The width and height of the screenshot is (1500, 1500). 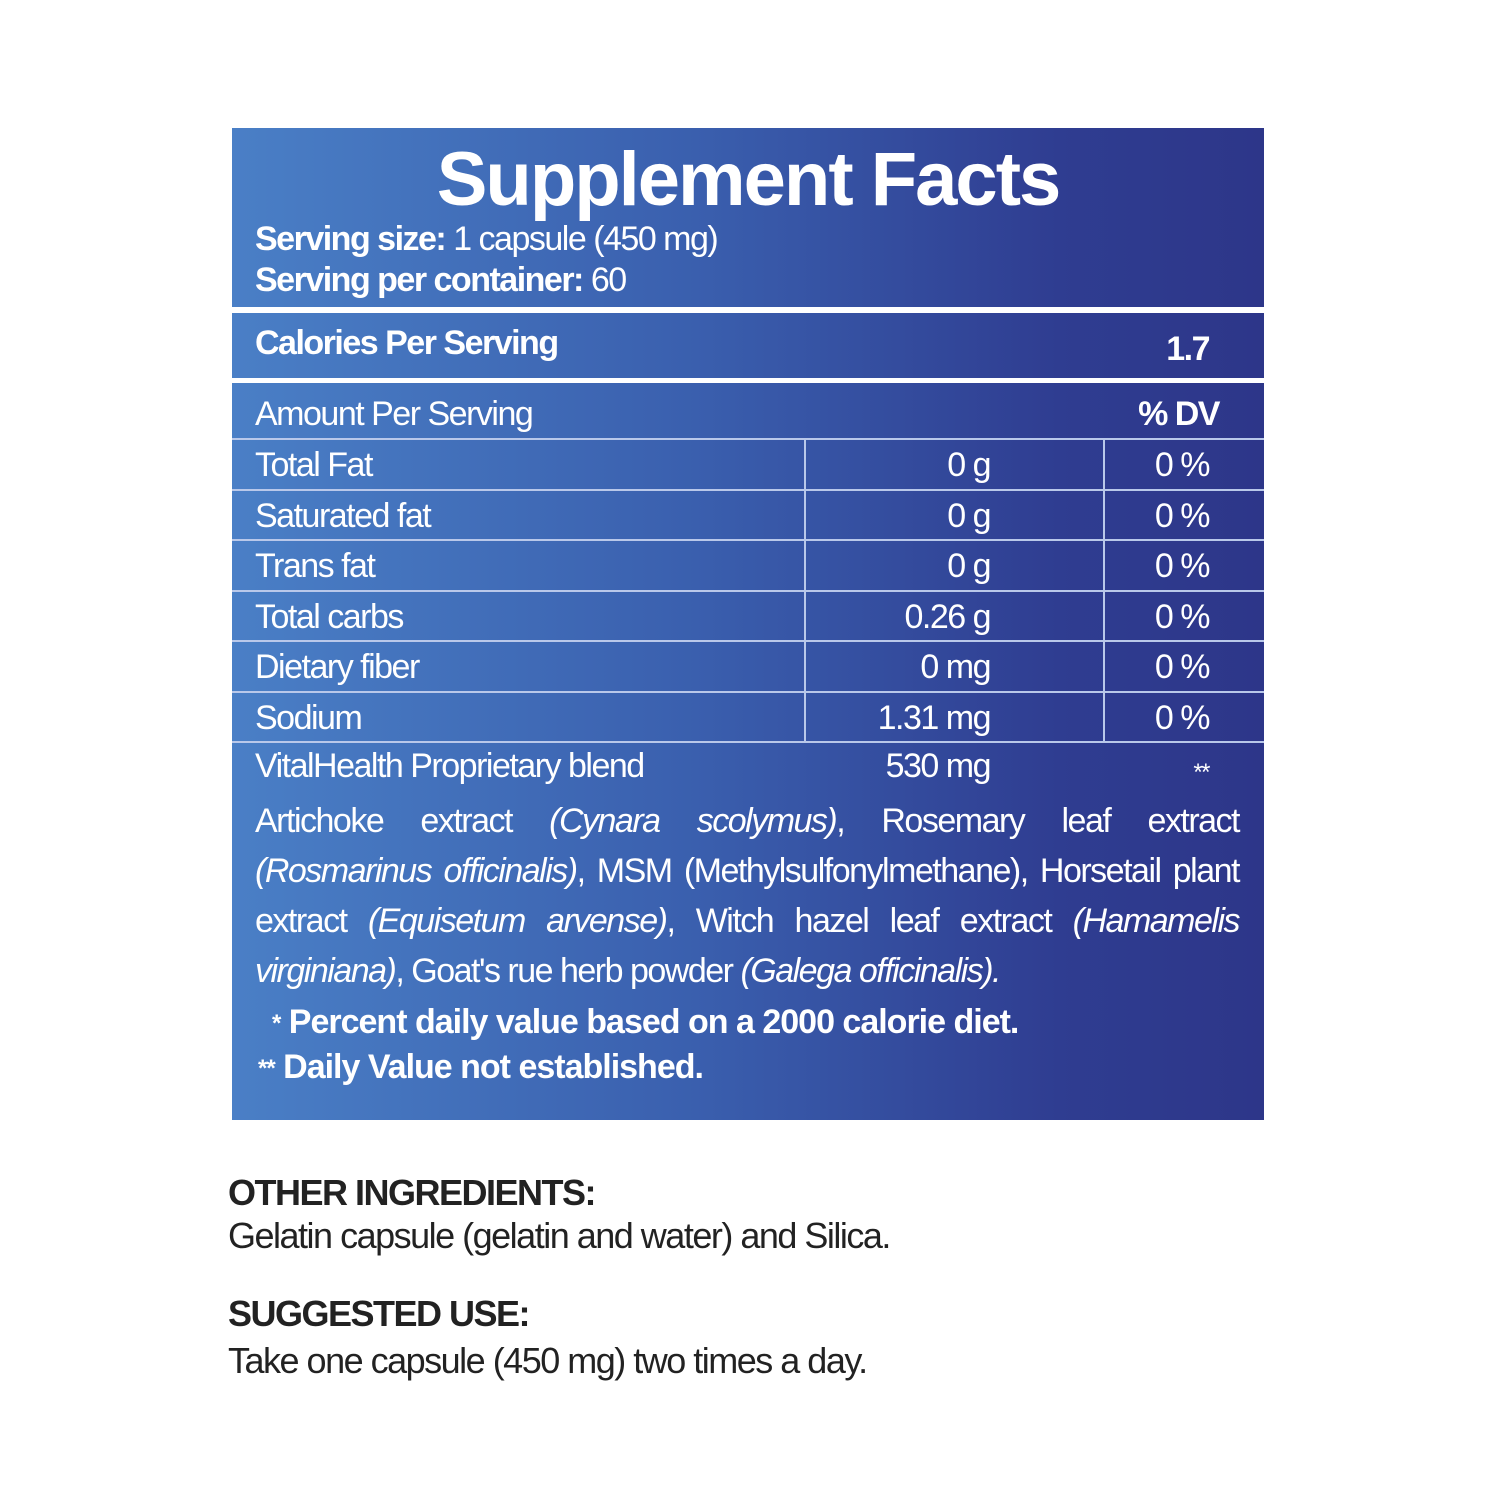 I want to click on botanical-name: (Galega officinalis)., so click(x=870, y=971).